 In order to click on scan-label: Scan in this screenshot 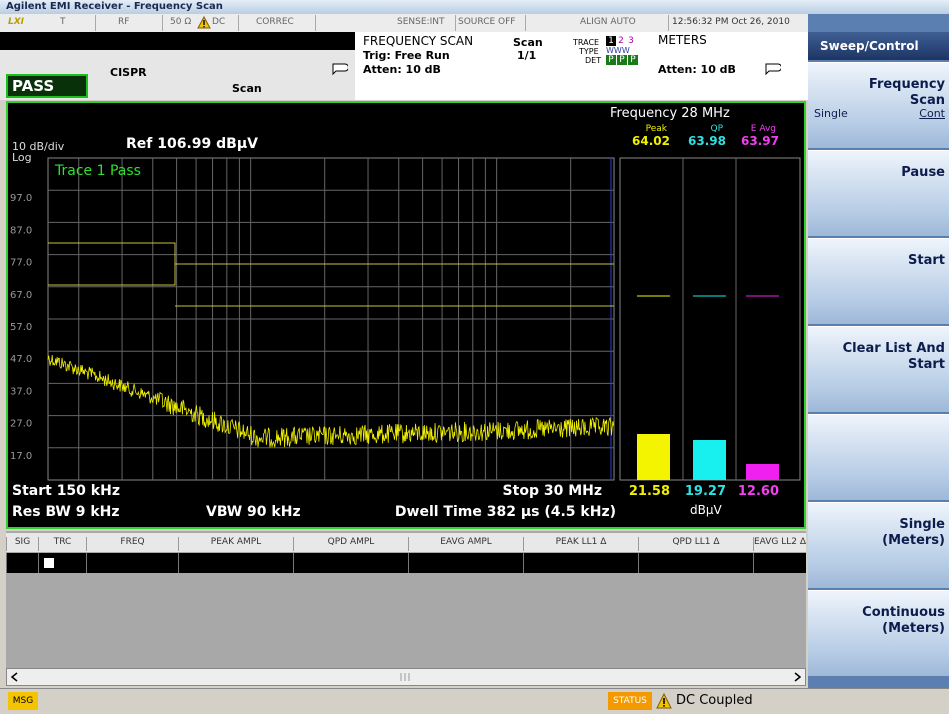, I will do `click(528, 42)`.